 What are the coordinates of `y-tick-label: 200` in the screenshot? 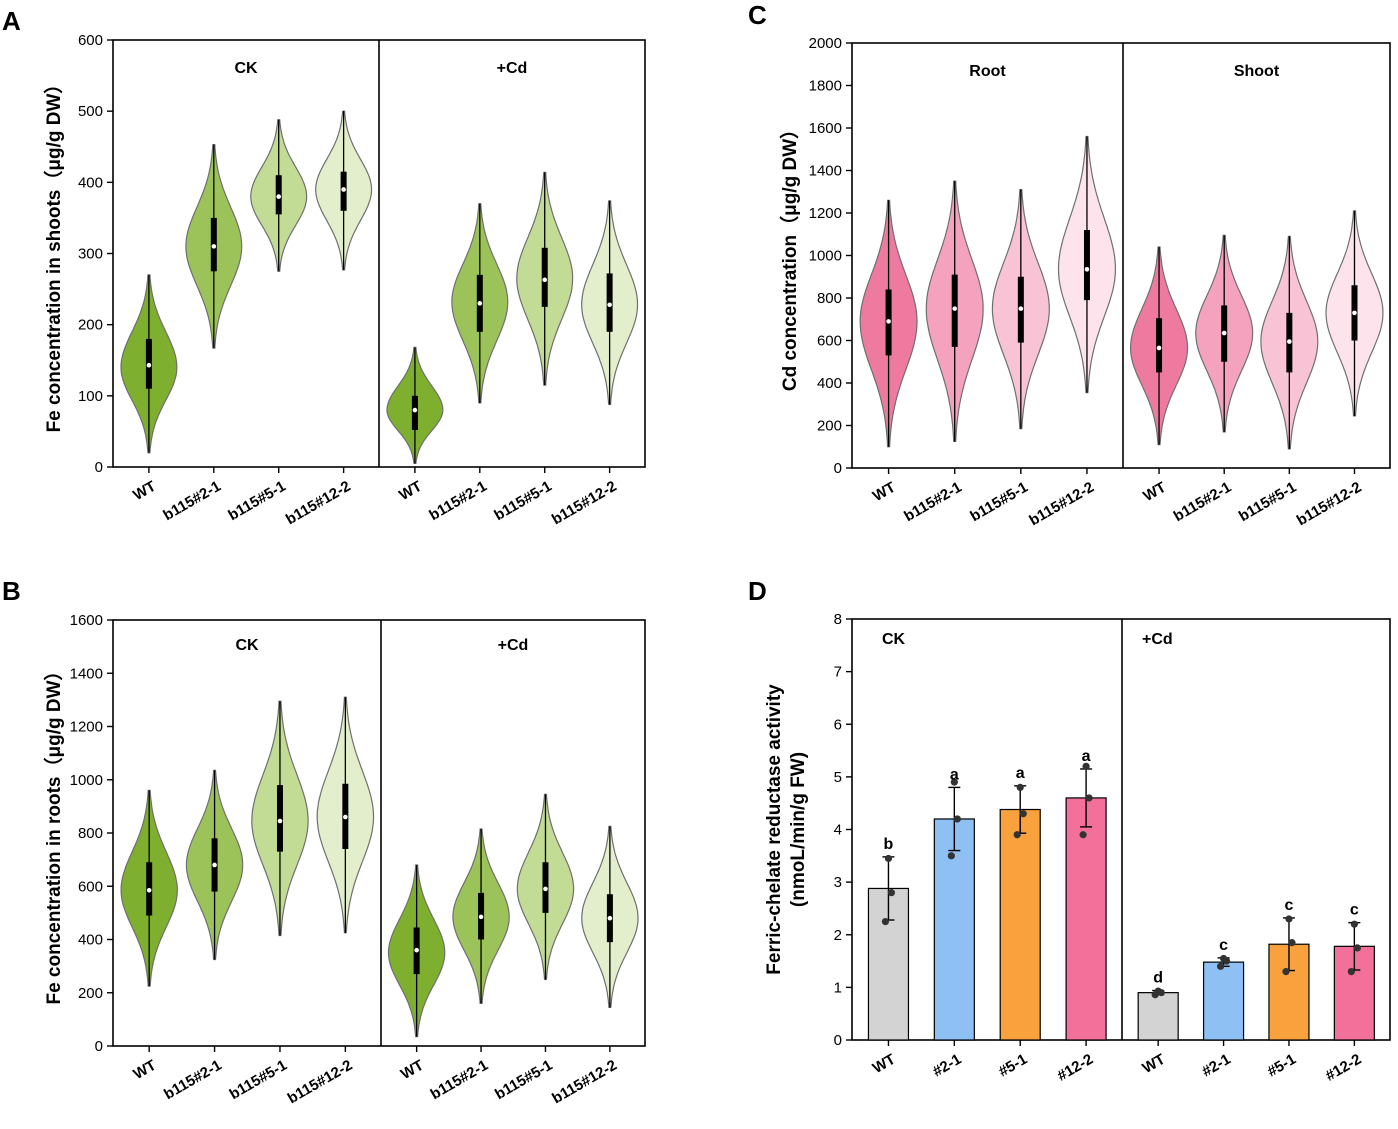 It's located at (90, 993).